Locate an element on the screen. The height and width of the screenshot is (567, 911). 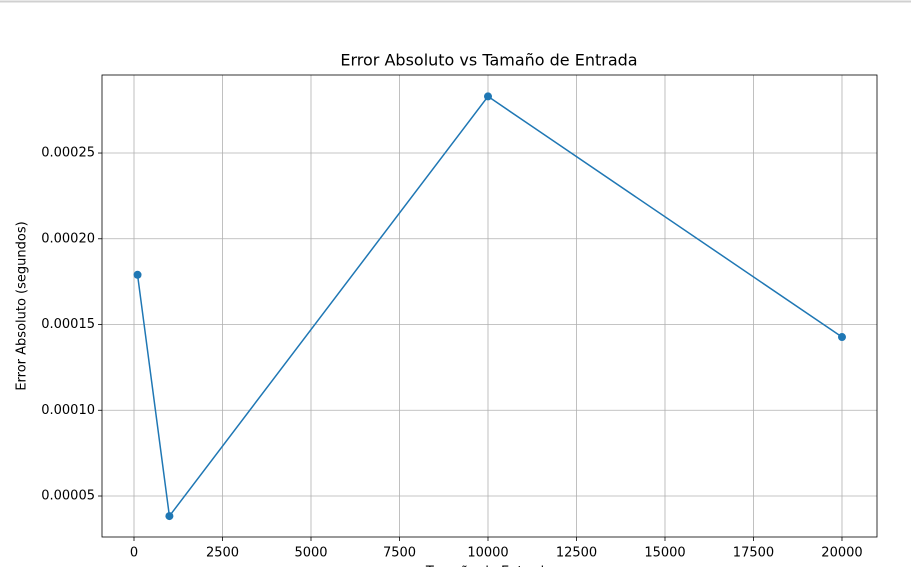
x-tick-label: 5000 is located at coordinates (310, 553).